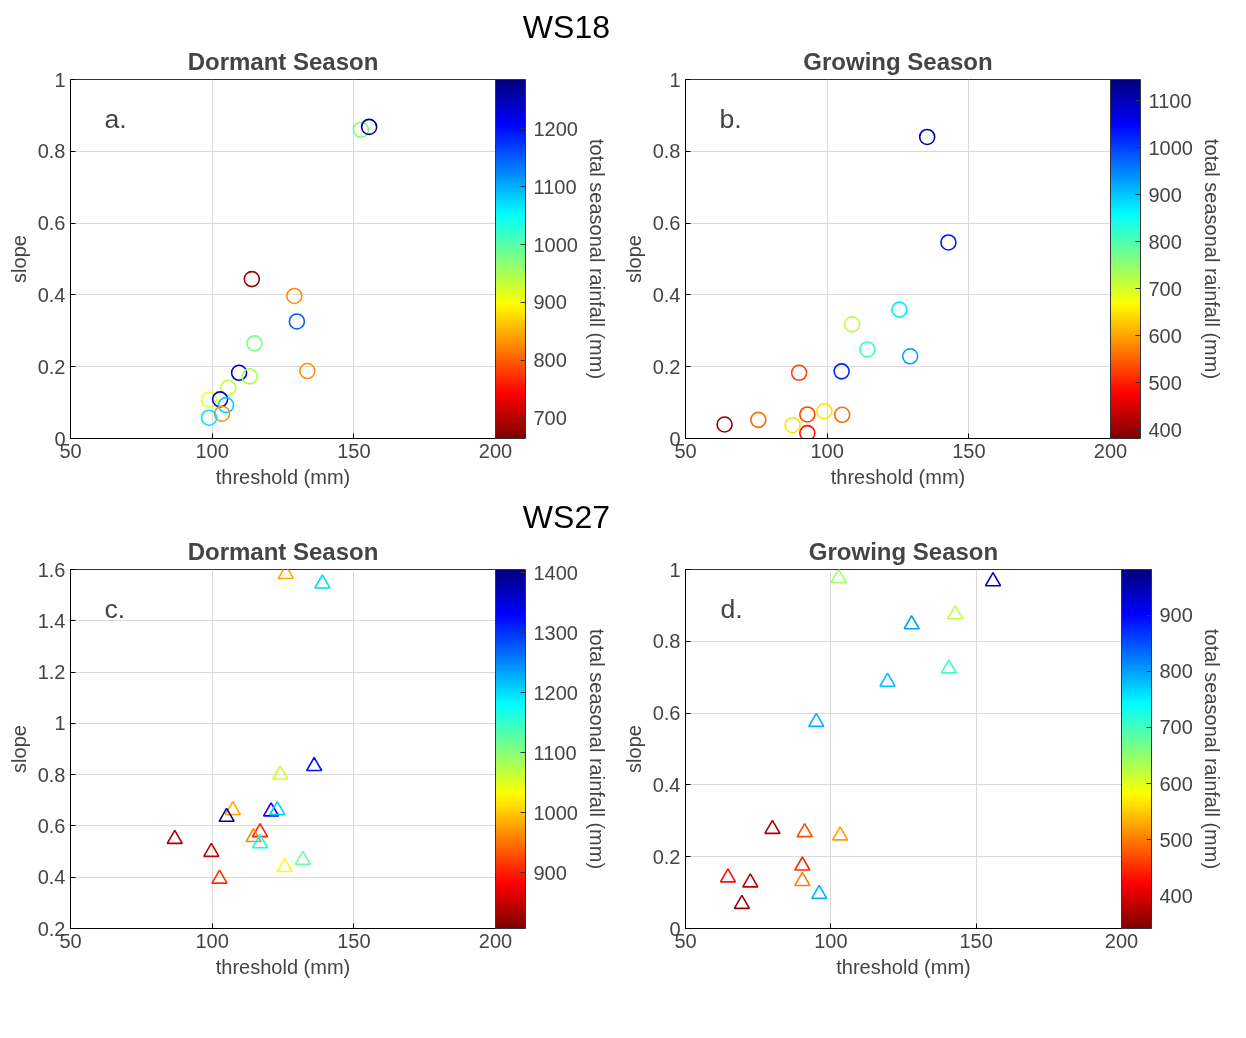 This screenshot has width=1246, height=1038. I want to click on color-bar-label: 1300, so click(555, 632).